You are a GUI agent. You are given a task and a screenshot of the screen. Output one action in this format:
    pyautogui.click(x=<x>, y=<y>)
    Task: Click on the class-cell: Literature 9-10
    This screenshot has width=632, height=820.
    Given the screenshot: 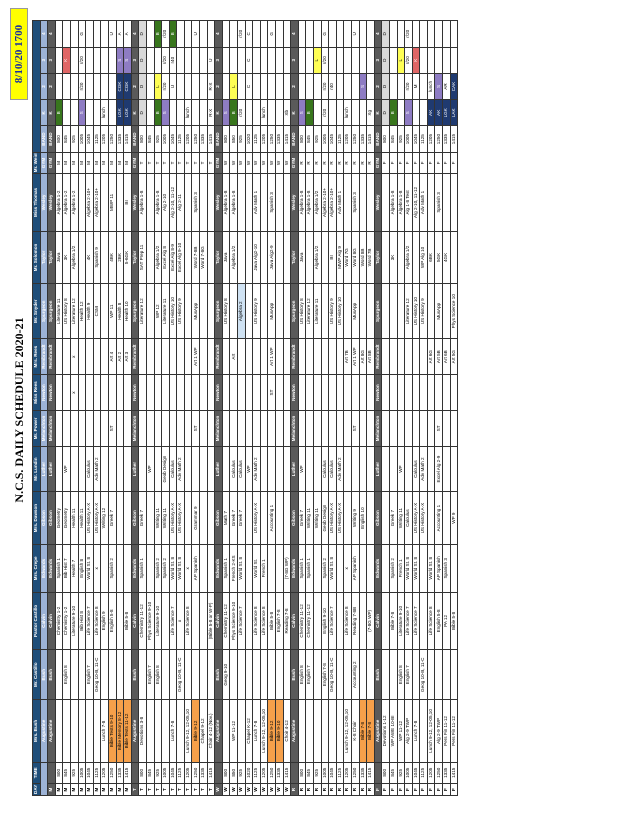 What is the action you would take?
    pyautogui.click(x=74, y=621)
    